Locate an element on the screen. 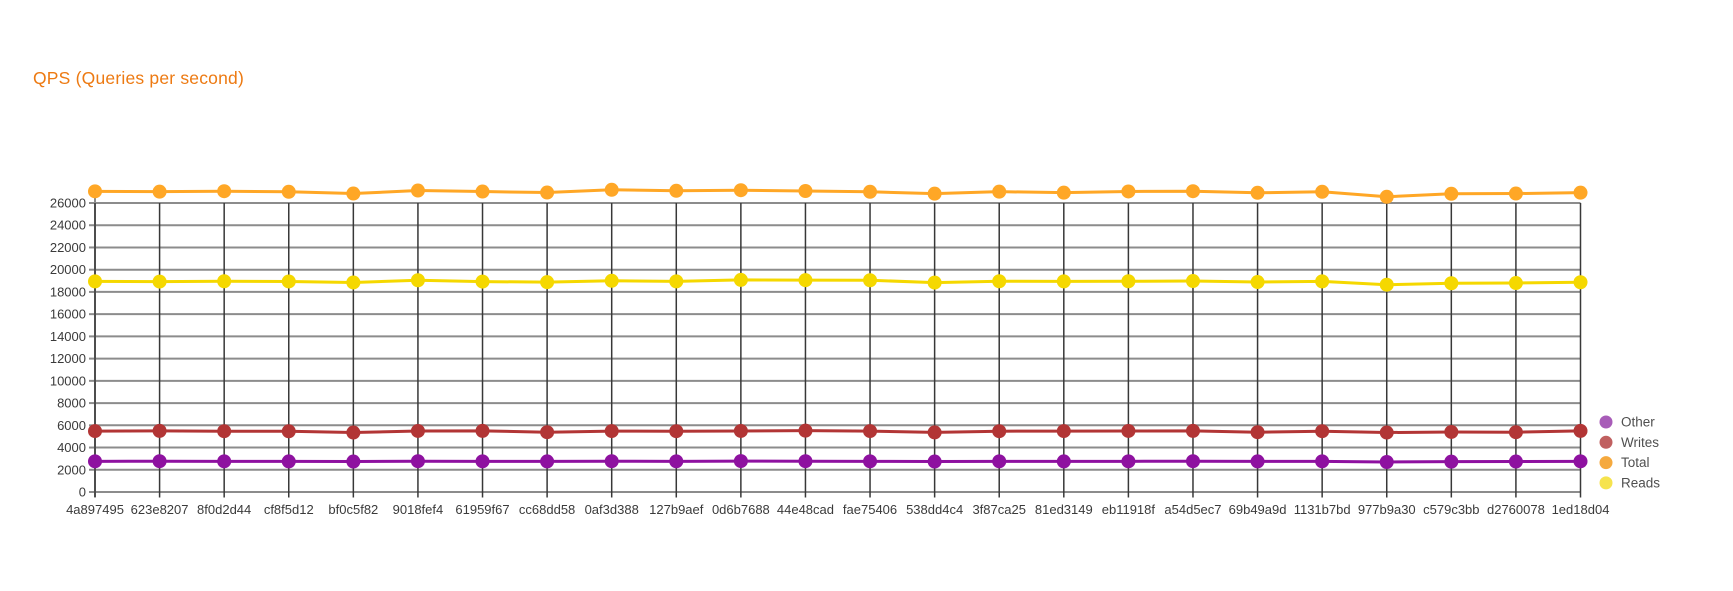 The width and height of the screenshot is (1733, 591). legend-item-reads: Reads is located at coordinates (1630, 482).